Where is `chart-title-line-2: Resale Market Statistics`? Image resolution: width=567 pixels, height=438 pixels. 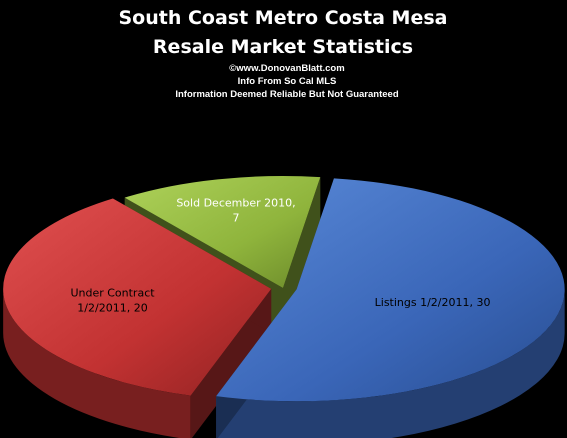 chart-title-line-2: Resale Market Statistics is located at coordinates (283, 47).